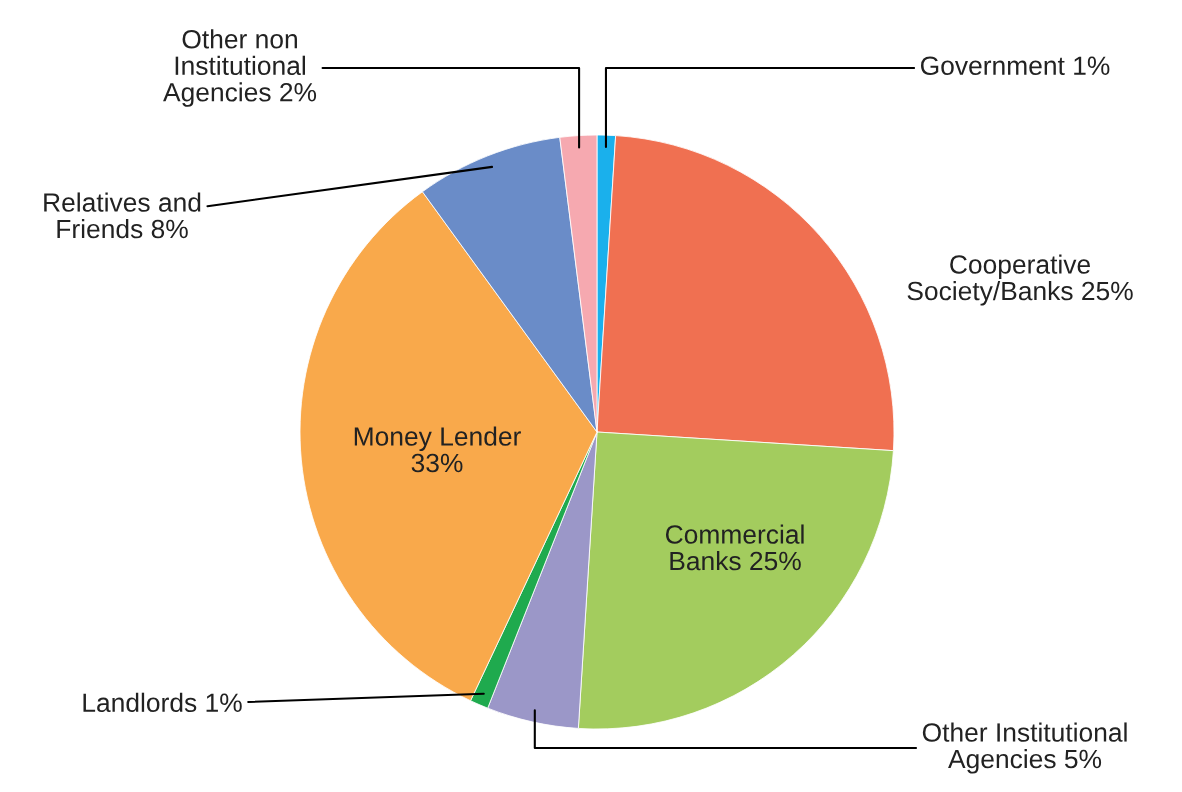 The width and height of the screenshot is (1182, 792). What do you see at coordinates (240, 68) in the screenshot?
I see `slice-label: Other non Institutional Agencies 2%` at bounding box center [240, 68].